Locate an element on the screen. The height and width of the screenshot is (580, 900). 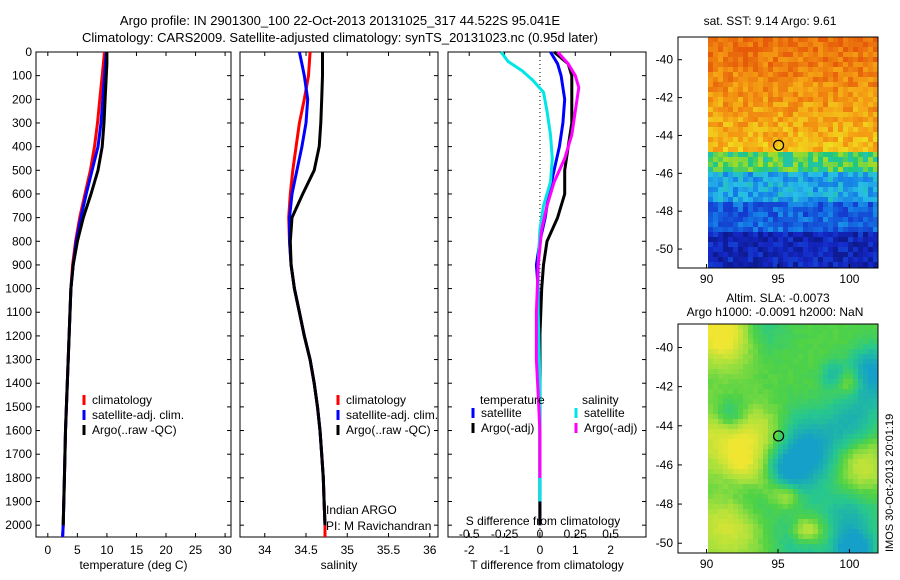
x-tick-label: 25 is located at coordinates (196, 550).